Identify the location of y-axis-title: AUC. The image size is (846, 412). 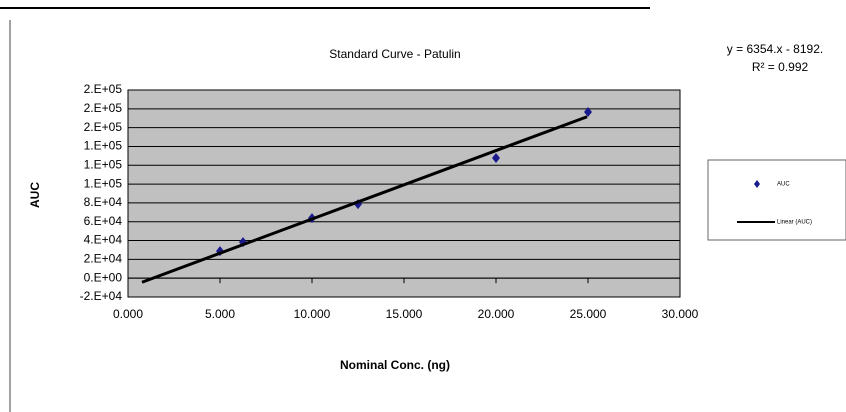
(35, 195).